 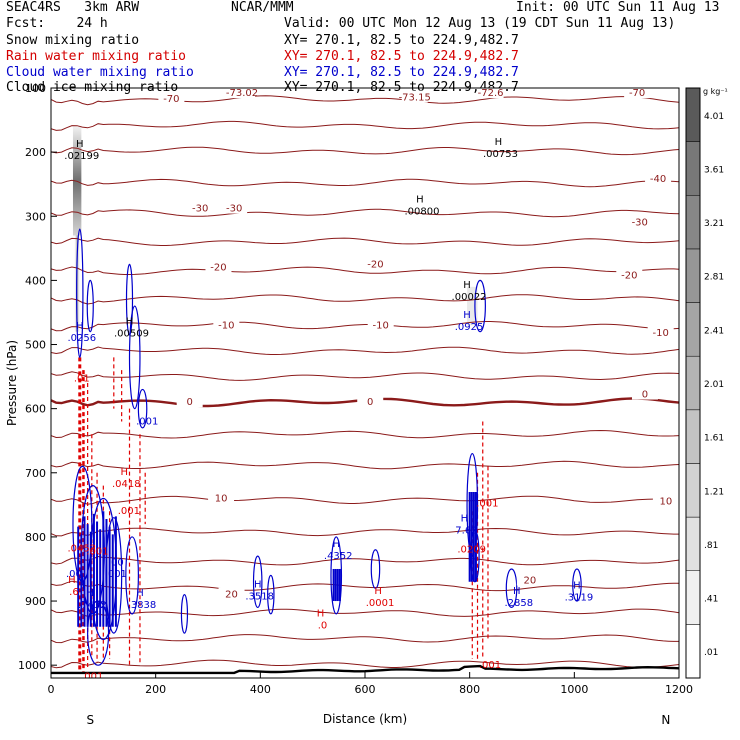 What do you see at coordinates (711, 600) in the screenshot?
I see `colorbar-level-label: .41` at bounding box center [711, 600].